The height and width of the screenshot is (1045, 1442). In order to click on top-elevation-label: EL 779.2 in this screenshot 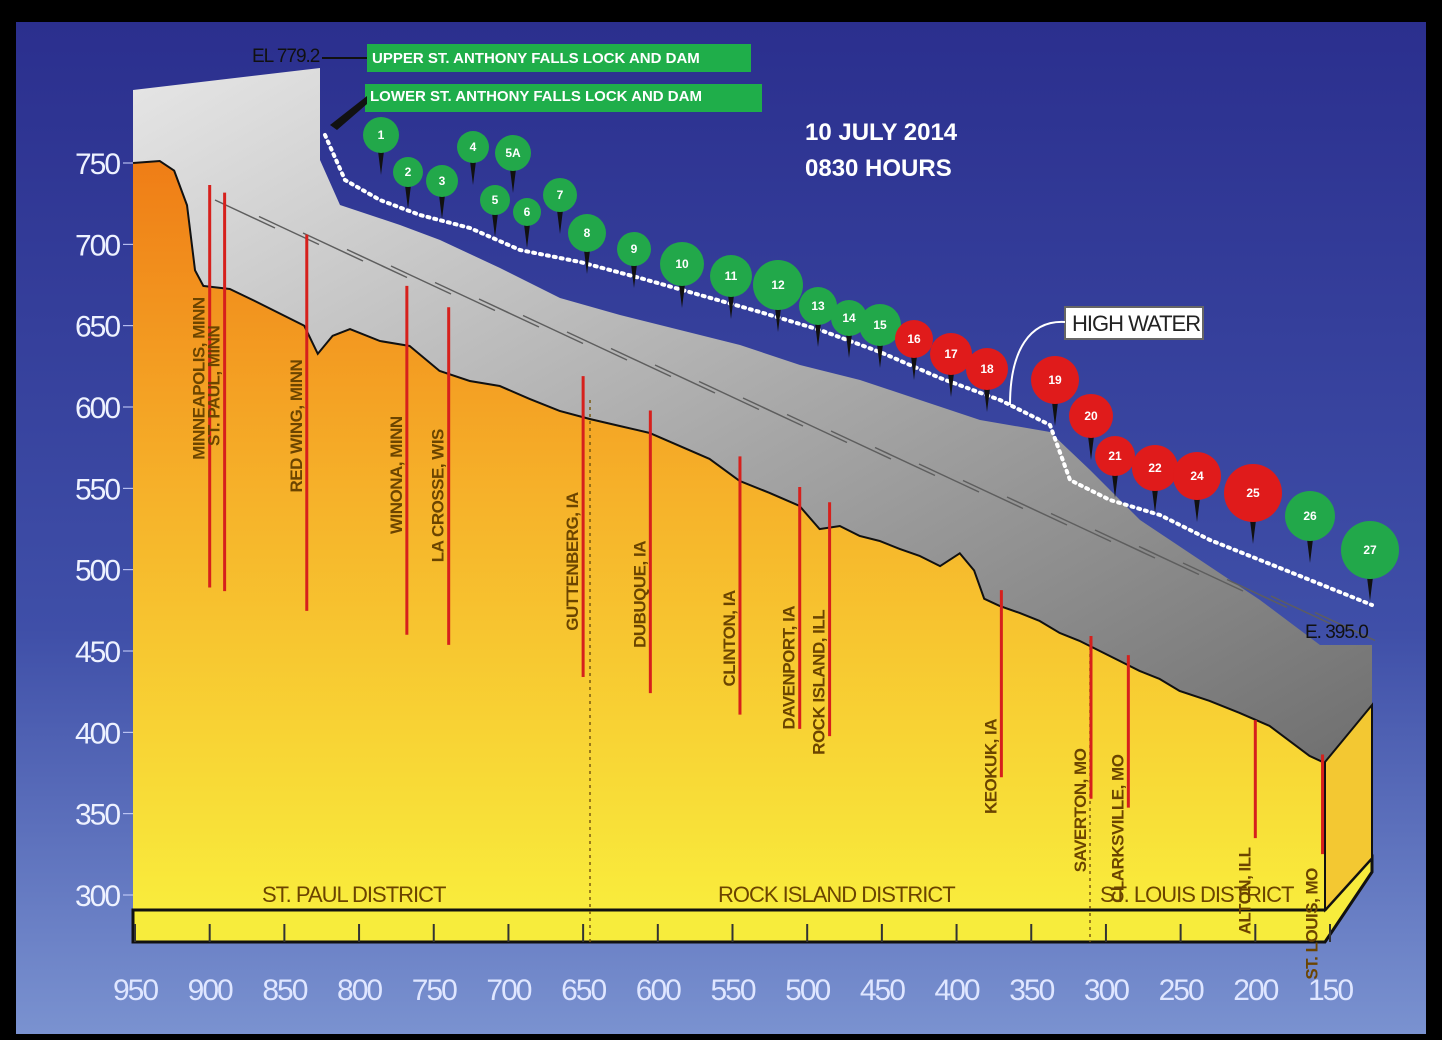, I will do `click(286, 56)`.